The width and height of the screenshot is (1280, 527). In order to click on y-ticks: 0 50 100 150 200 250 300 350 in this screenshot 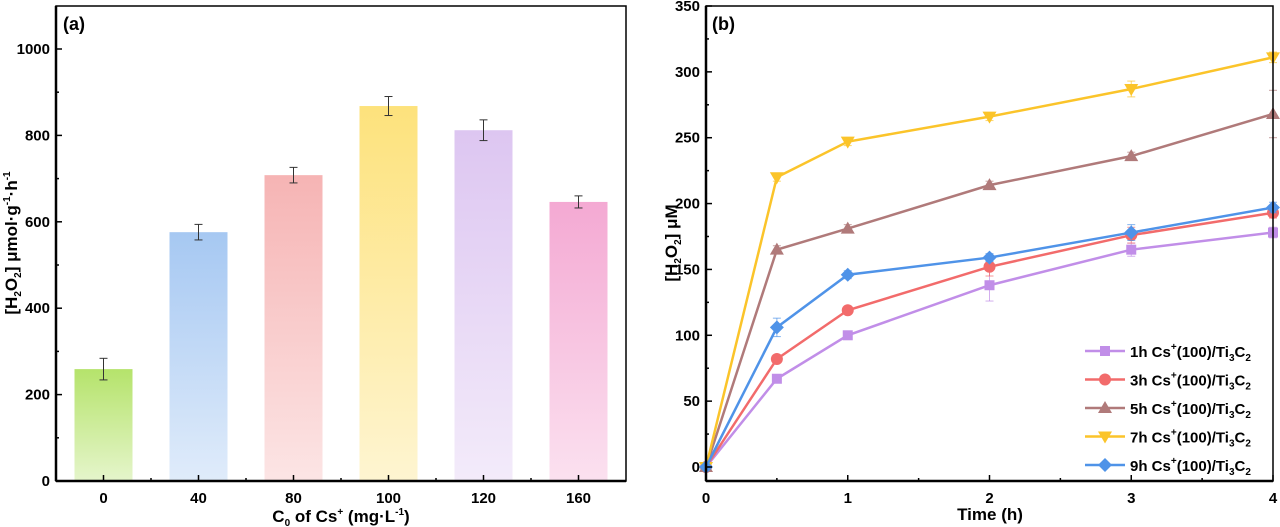, I will do `click(693, 238)`.